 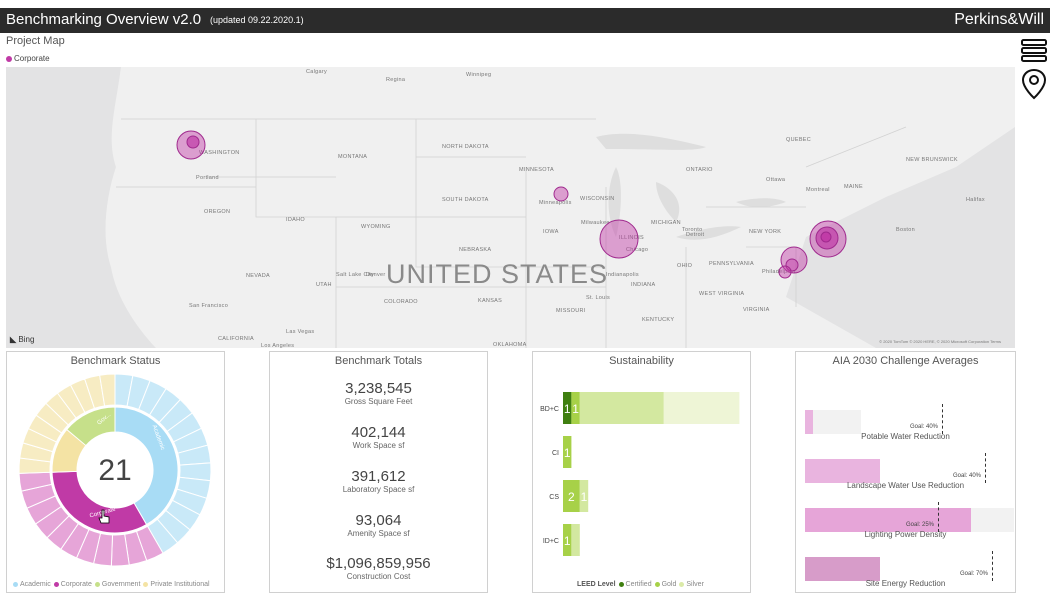 What do you see at coordinates (317, 72) in the screenshot?
I see `map-region-label: Calgary` at bounding box center [317, 72].